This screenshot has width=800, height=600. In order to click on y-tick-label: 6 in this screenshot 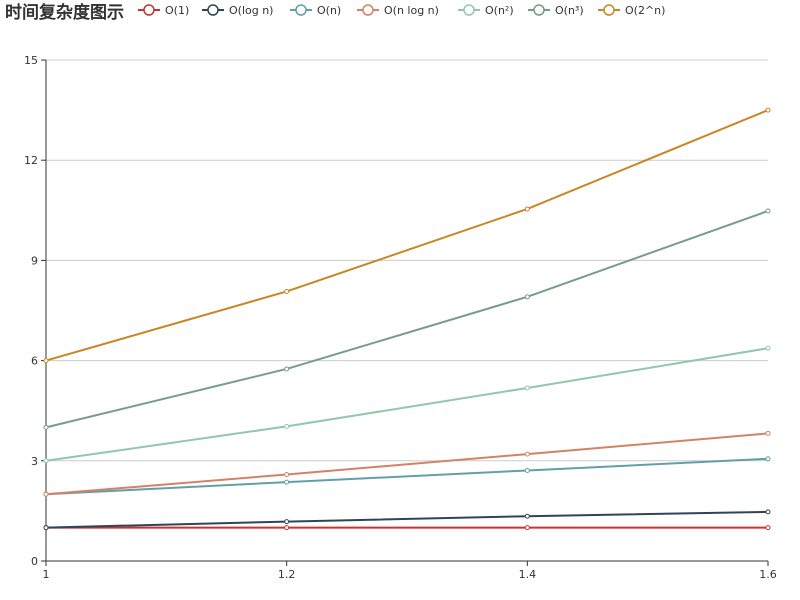, I will do `click(34, 361)`.